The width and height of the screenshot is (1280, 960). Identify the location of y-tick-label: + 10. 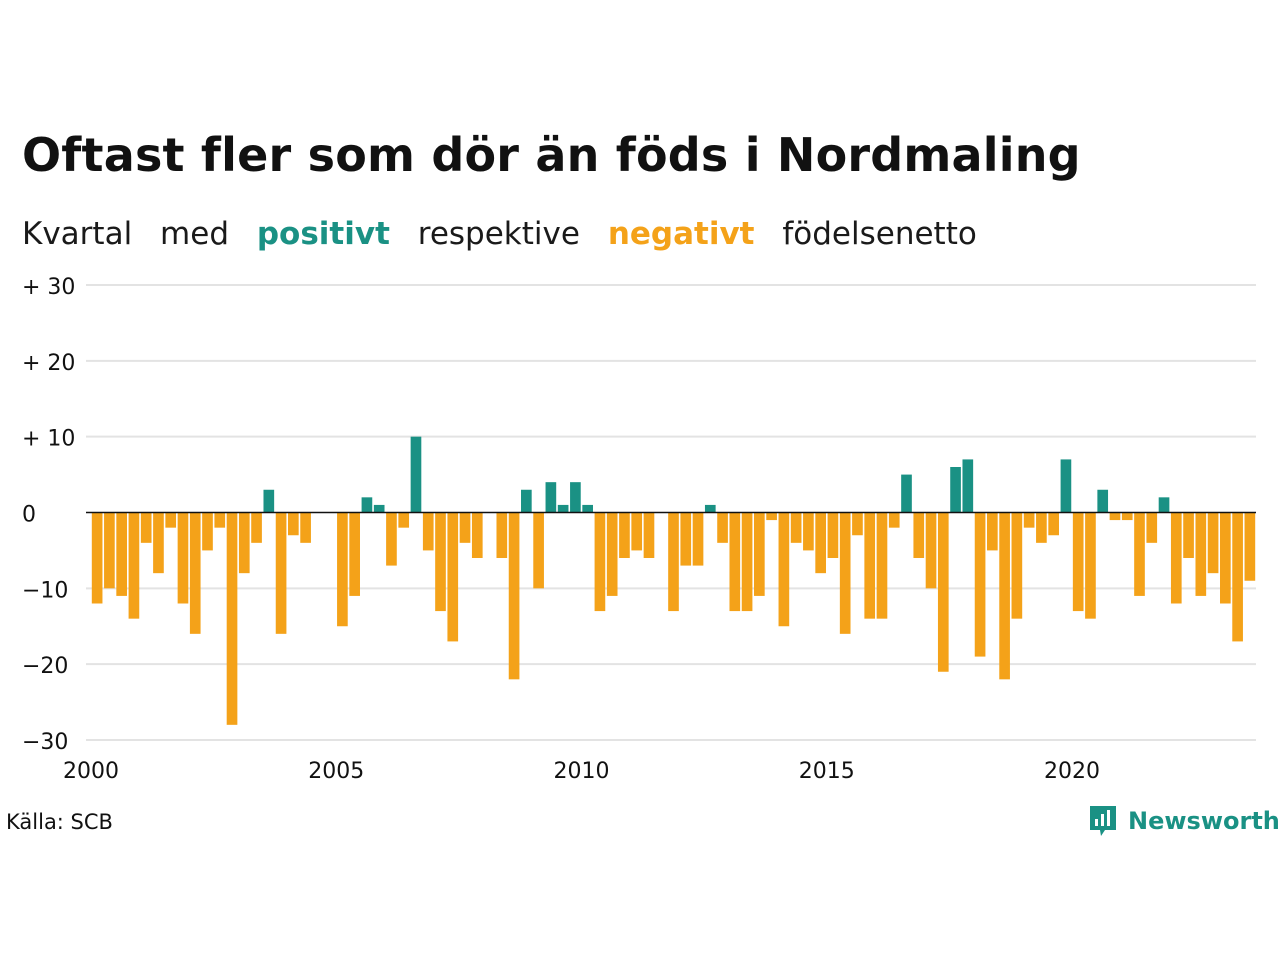
(48, 439).